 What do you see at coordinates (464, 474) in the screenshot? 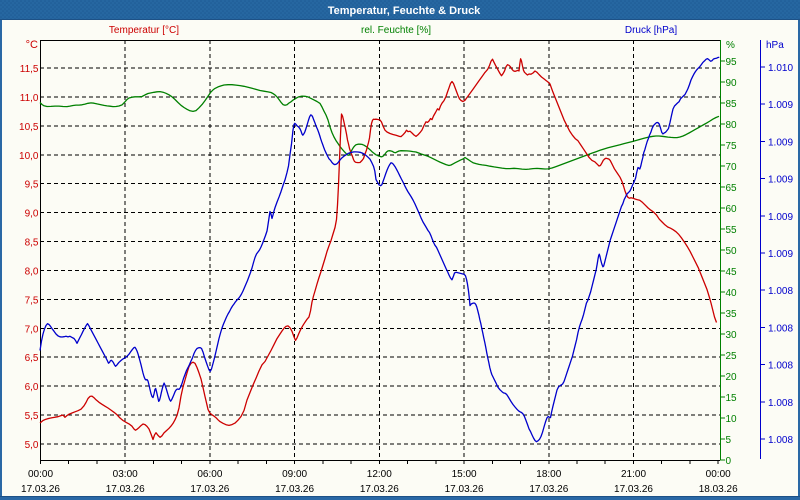
I see `svg-text: 15:00` at bounding box center [464, 474].